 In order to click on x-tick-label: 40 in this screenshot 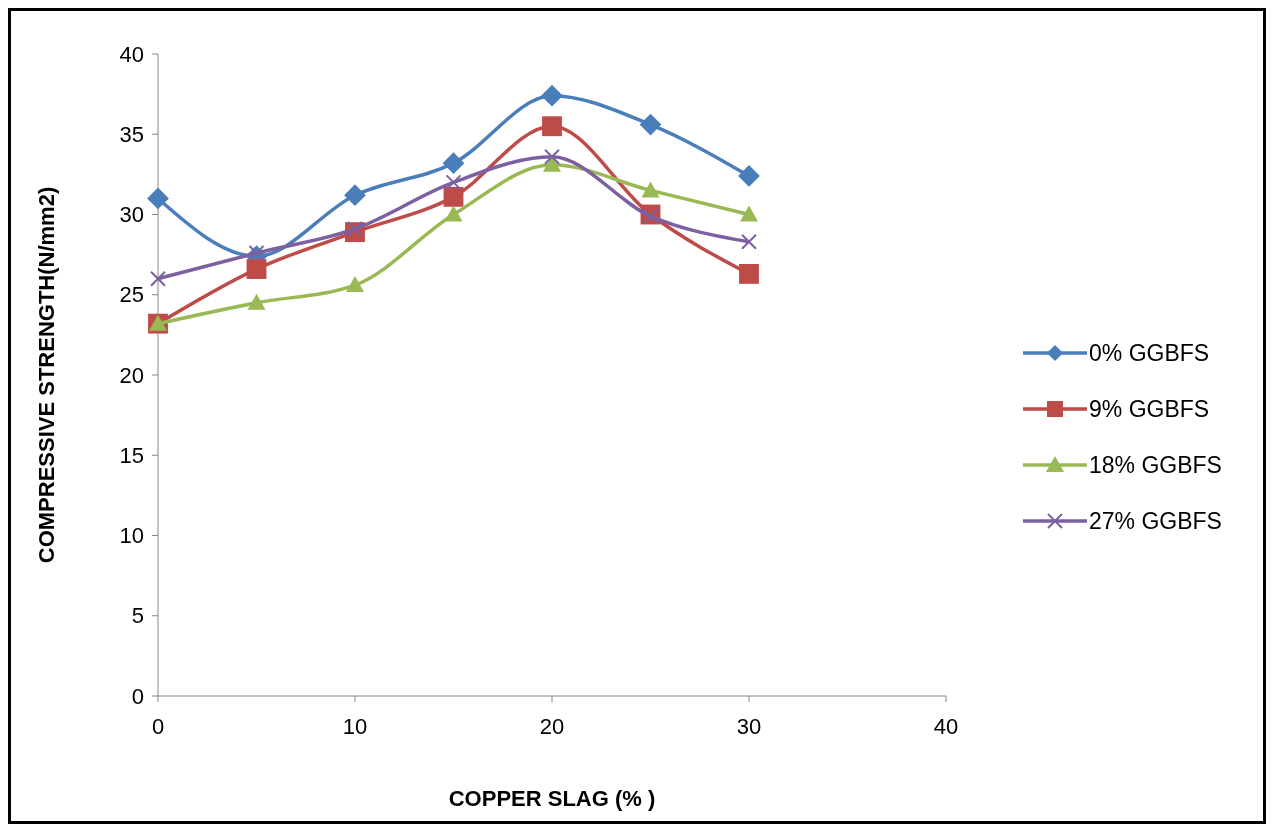, I will do `click(946, 726)`.